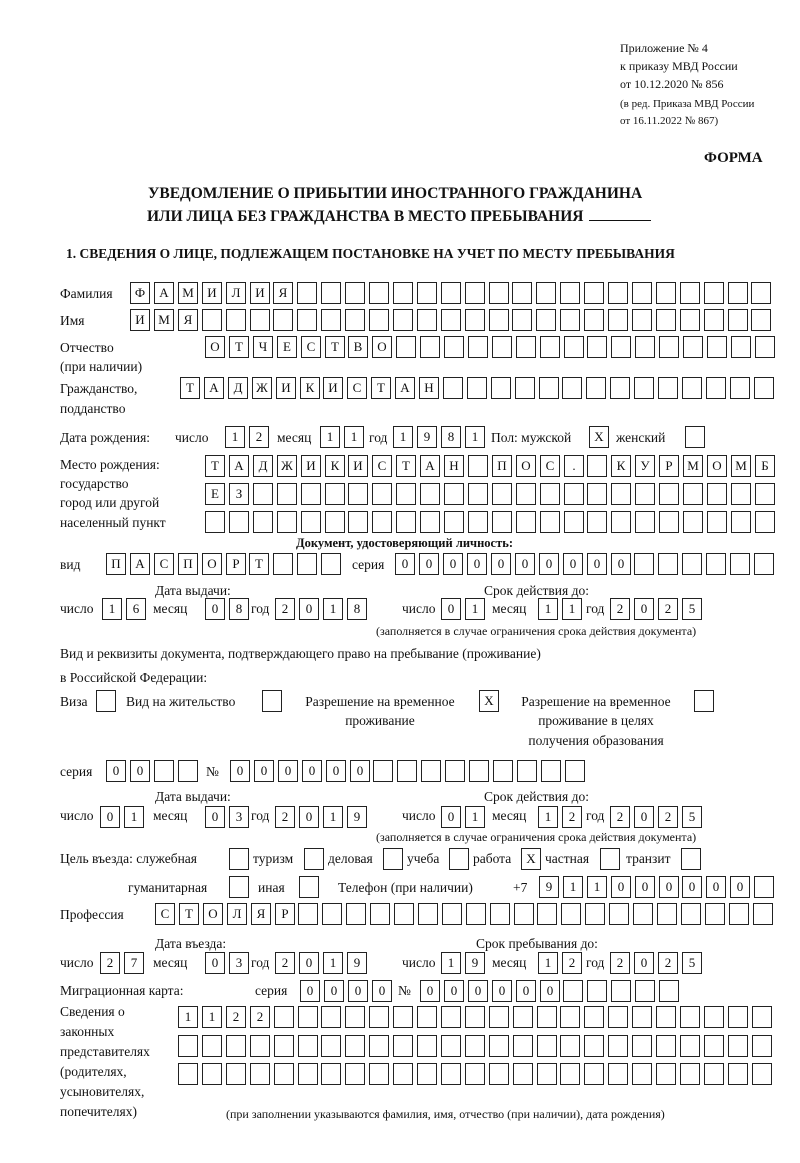 This screenshot has width=800, height=1163. Describe the element at coordinates (262, 388) in the screenshot. I see `char-cell-citizenship: Ж` at that location.